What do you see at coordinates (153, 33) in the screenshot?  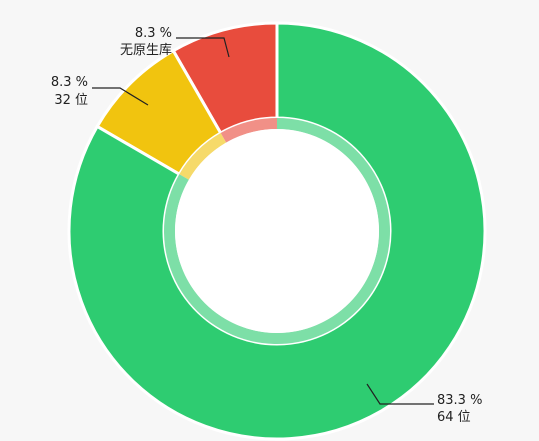 I see `slice-percent-label-0: 8.3 %` at bounding box center [153, 33].